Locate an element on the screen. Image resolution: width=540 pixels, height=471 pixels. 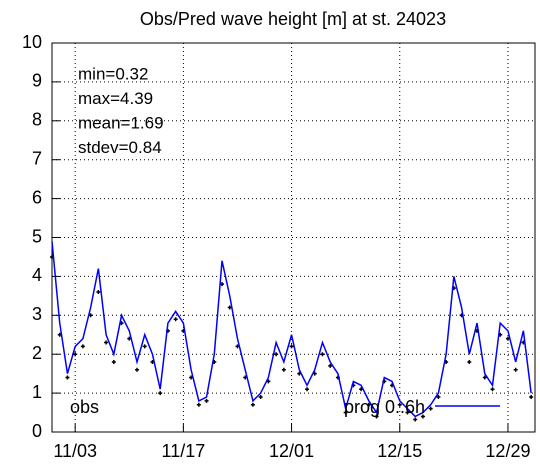
legend-label: prog 0..6h is located at coordinates (384, 407).